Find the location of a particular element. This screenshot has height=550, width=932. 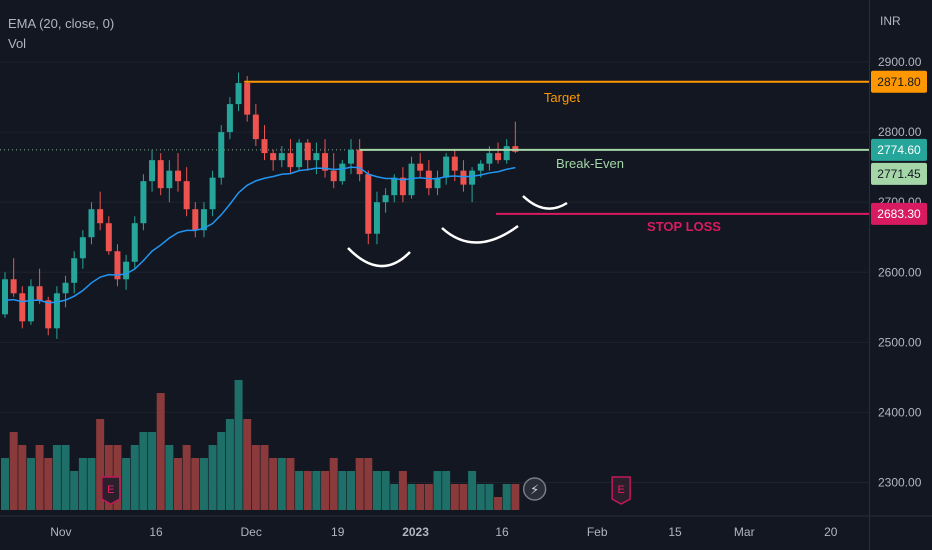

time-tick-label: Feb is located at coordinates (597, 532).